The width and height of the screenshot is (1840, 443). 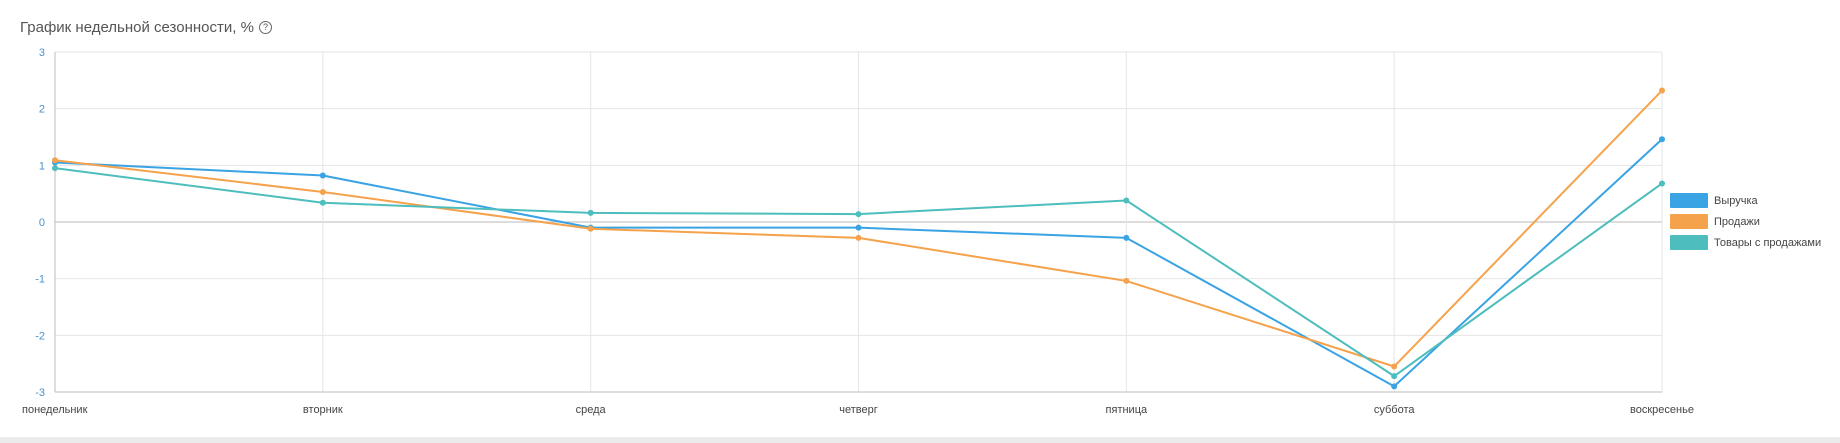 I want to click on x-tick-label: вторник, so click(x=323, y=410).